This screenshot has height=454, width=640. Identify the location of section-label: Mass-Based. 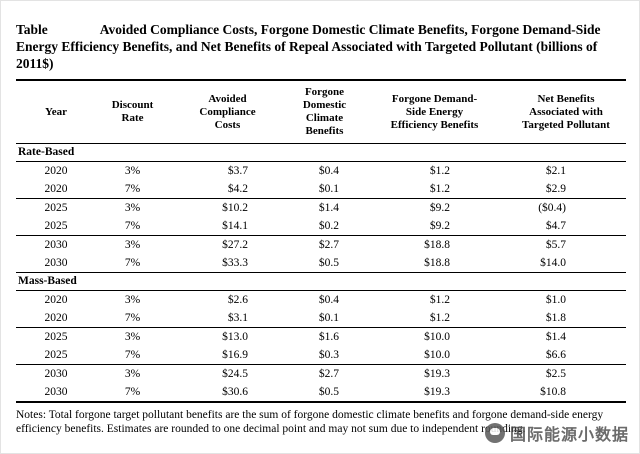
(321, 281).